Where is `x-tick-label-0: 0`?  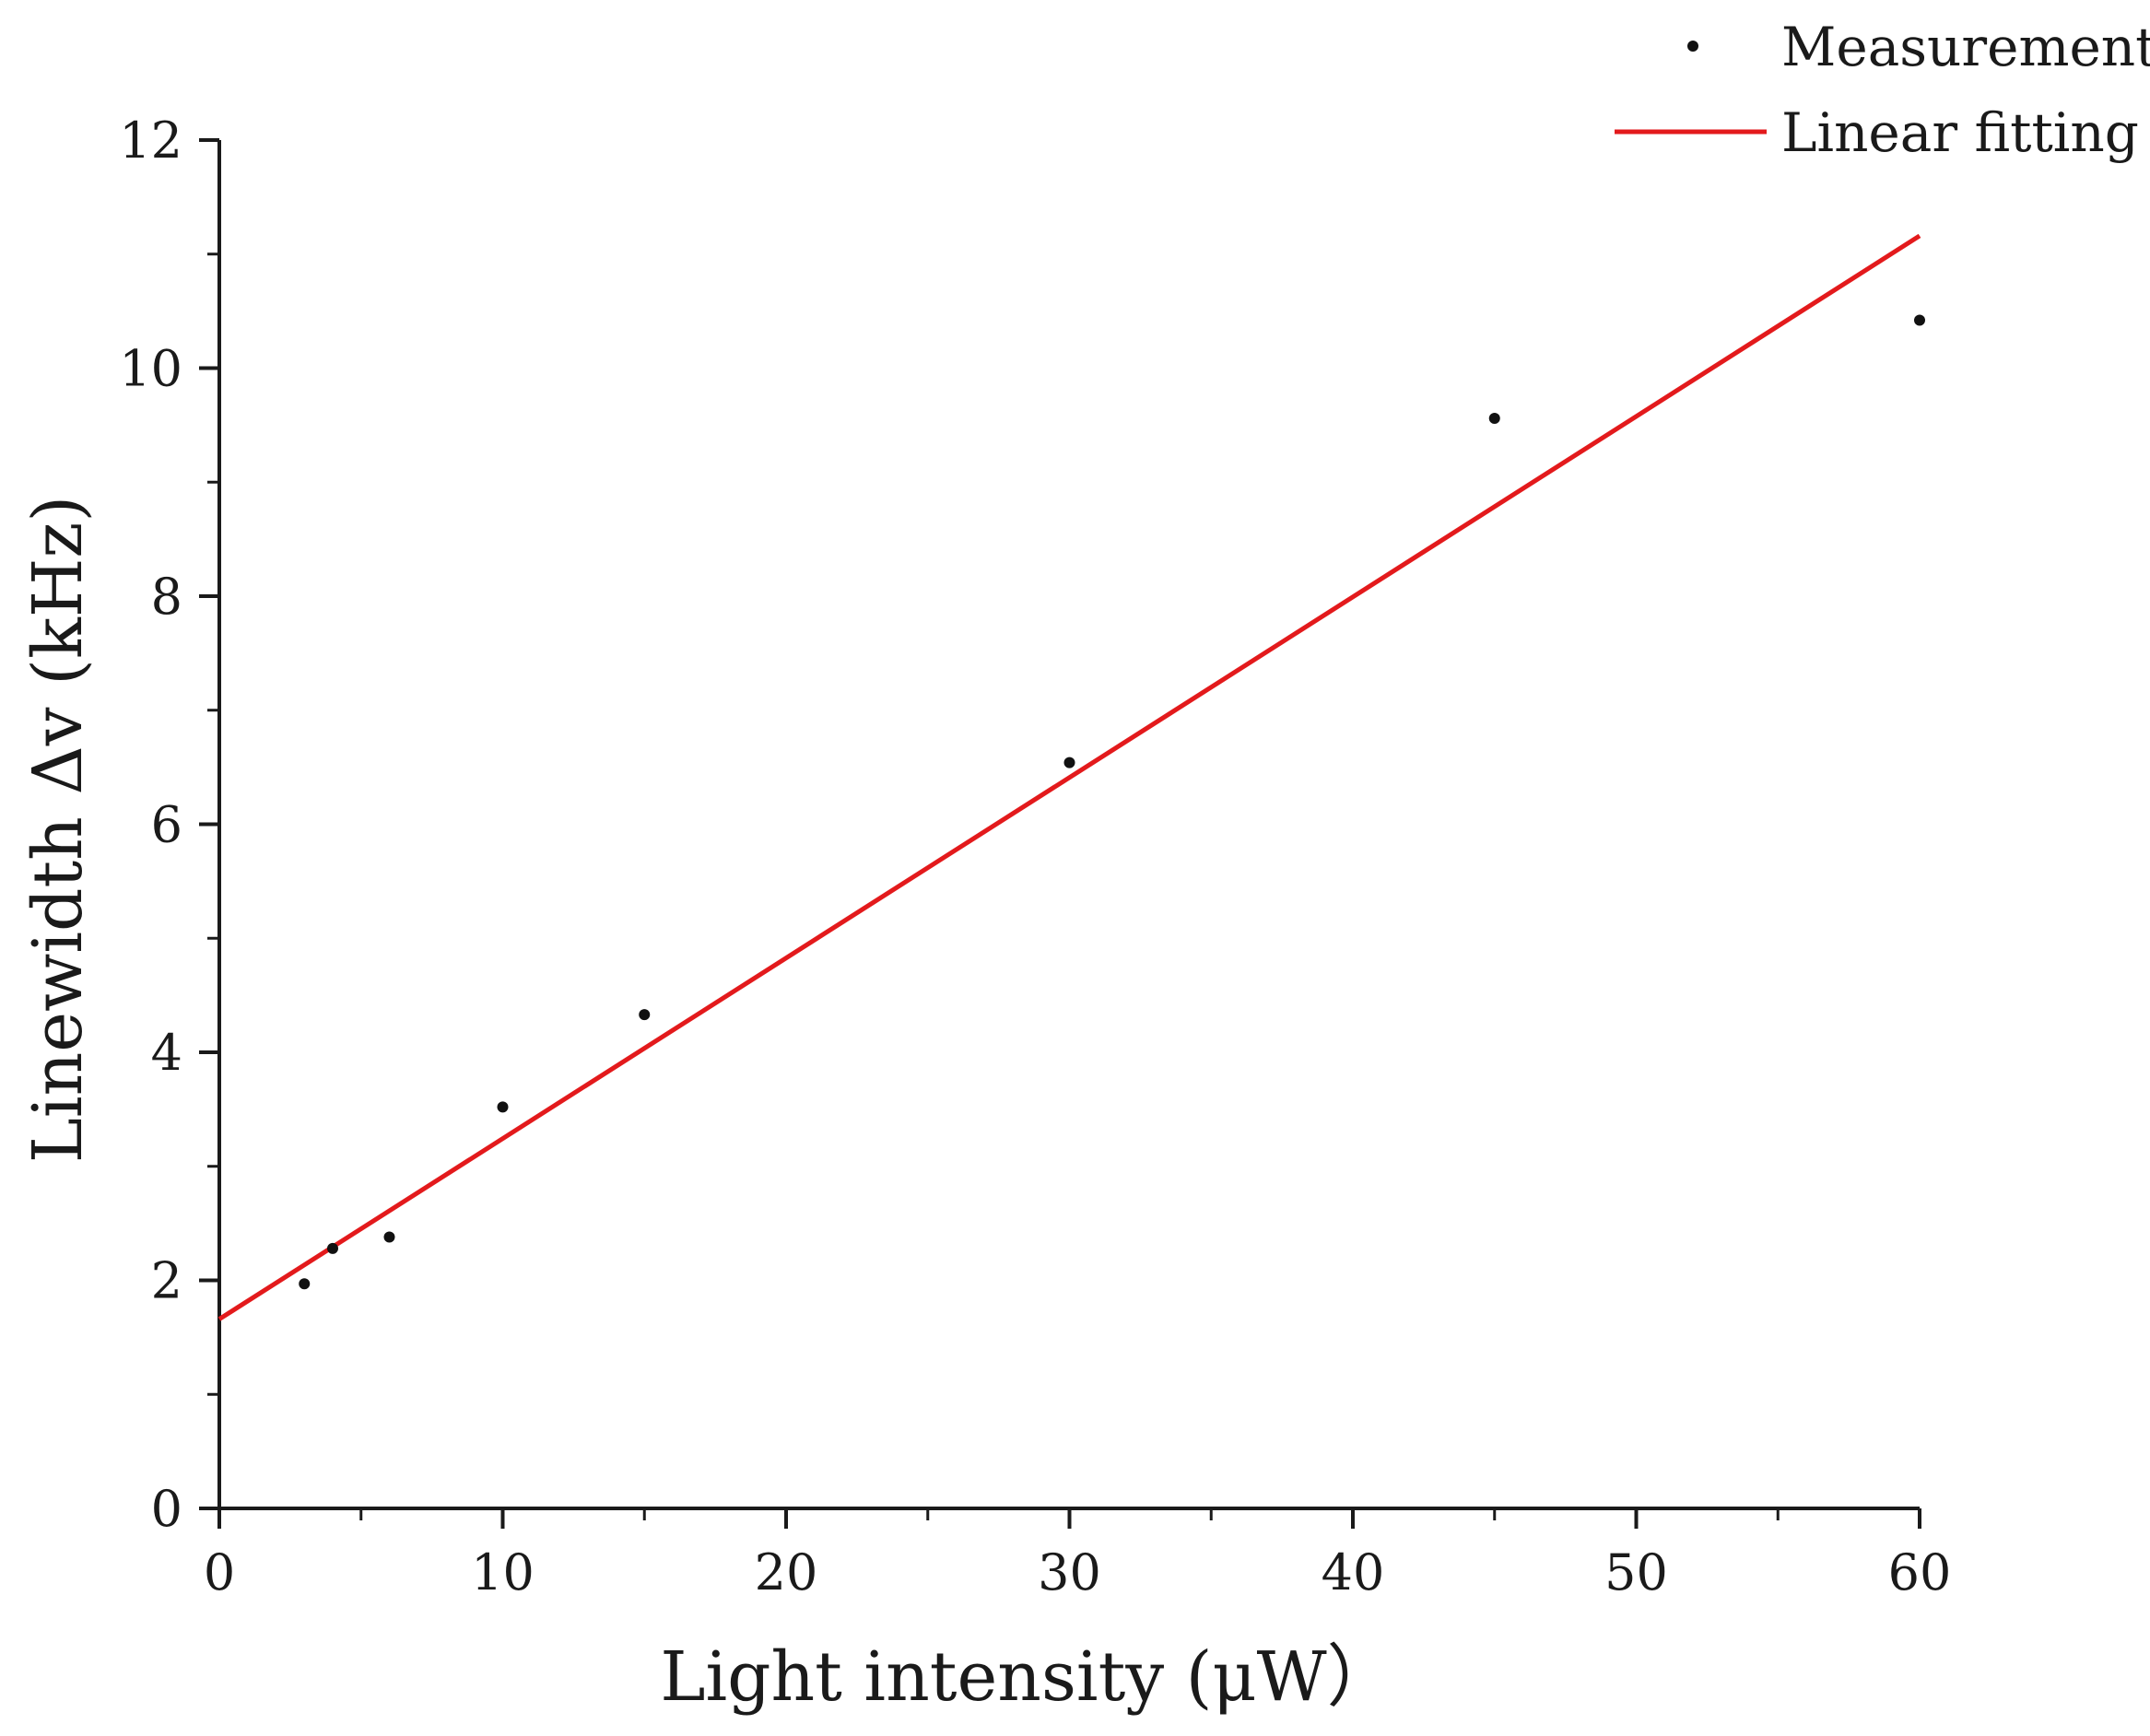
x-tick-label-0: 0 is located at coordinates (219, 1572).